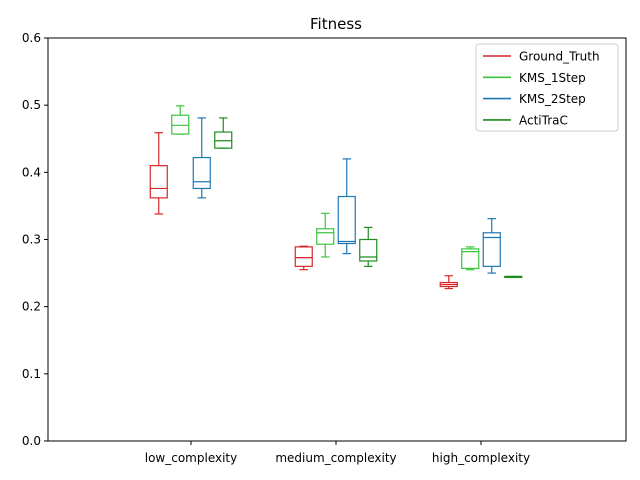  What do you see at coordinates (336, 24) in the screenshot?
I see `chart-title: Fitness` at bounding box center [336, 24].